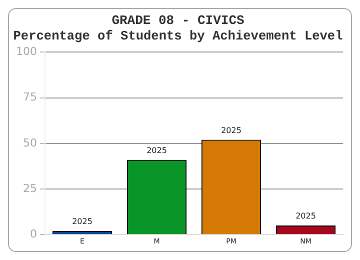 Image resolution: width=360 pixels, height=260 pixels. I want to click on series-label: 2025, so click(82, 221).